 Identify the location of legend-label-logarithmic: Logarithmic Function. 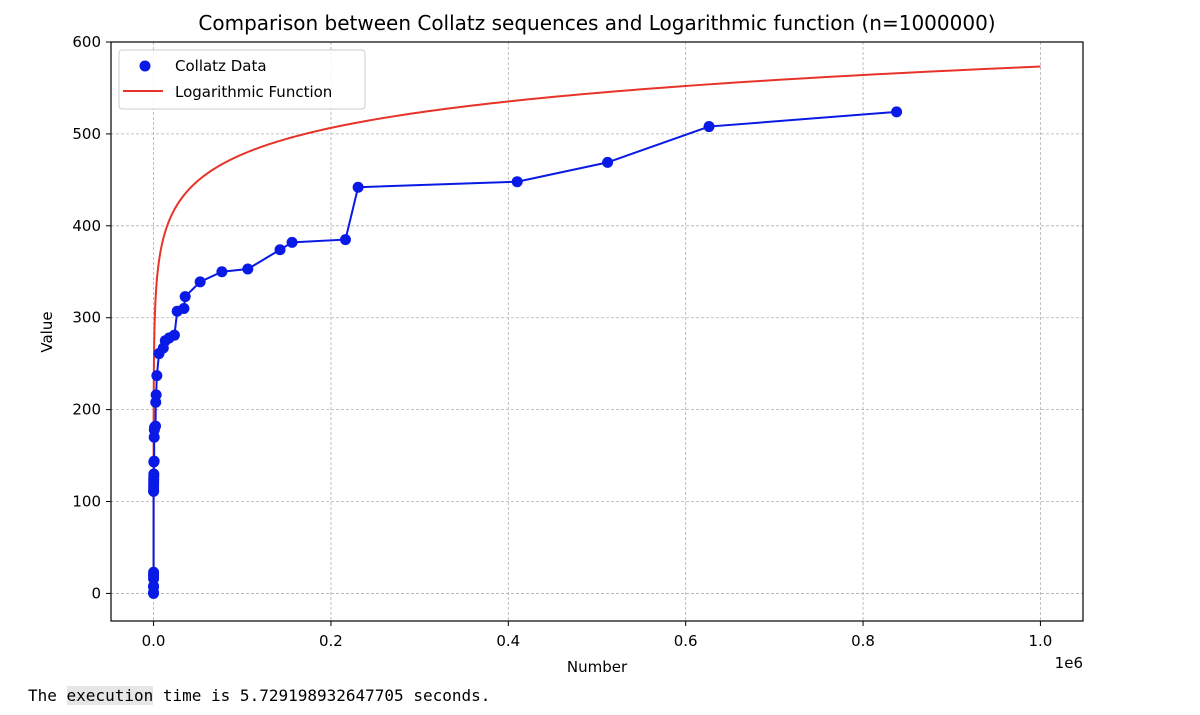
(253, 92).